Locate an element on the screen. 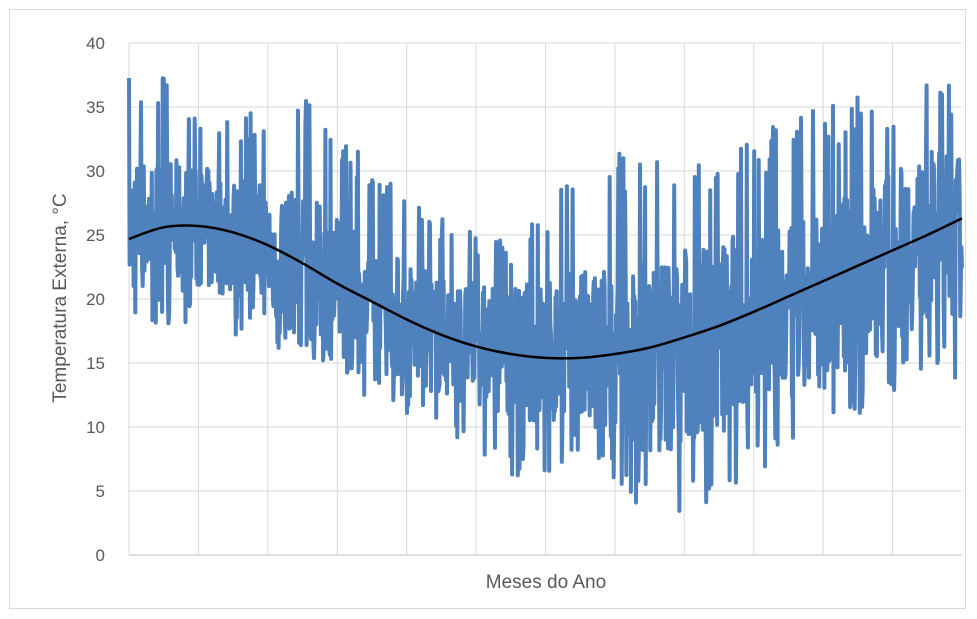 This screenshot has width=977, height=619. y-tick-label: 20 is located at coordinates (95, 299).